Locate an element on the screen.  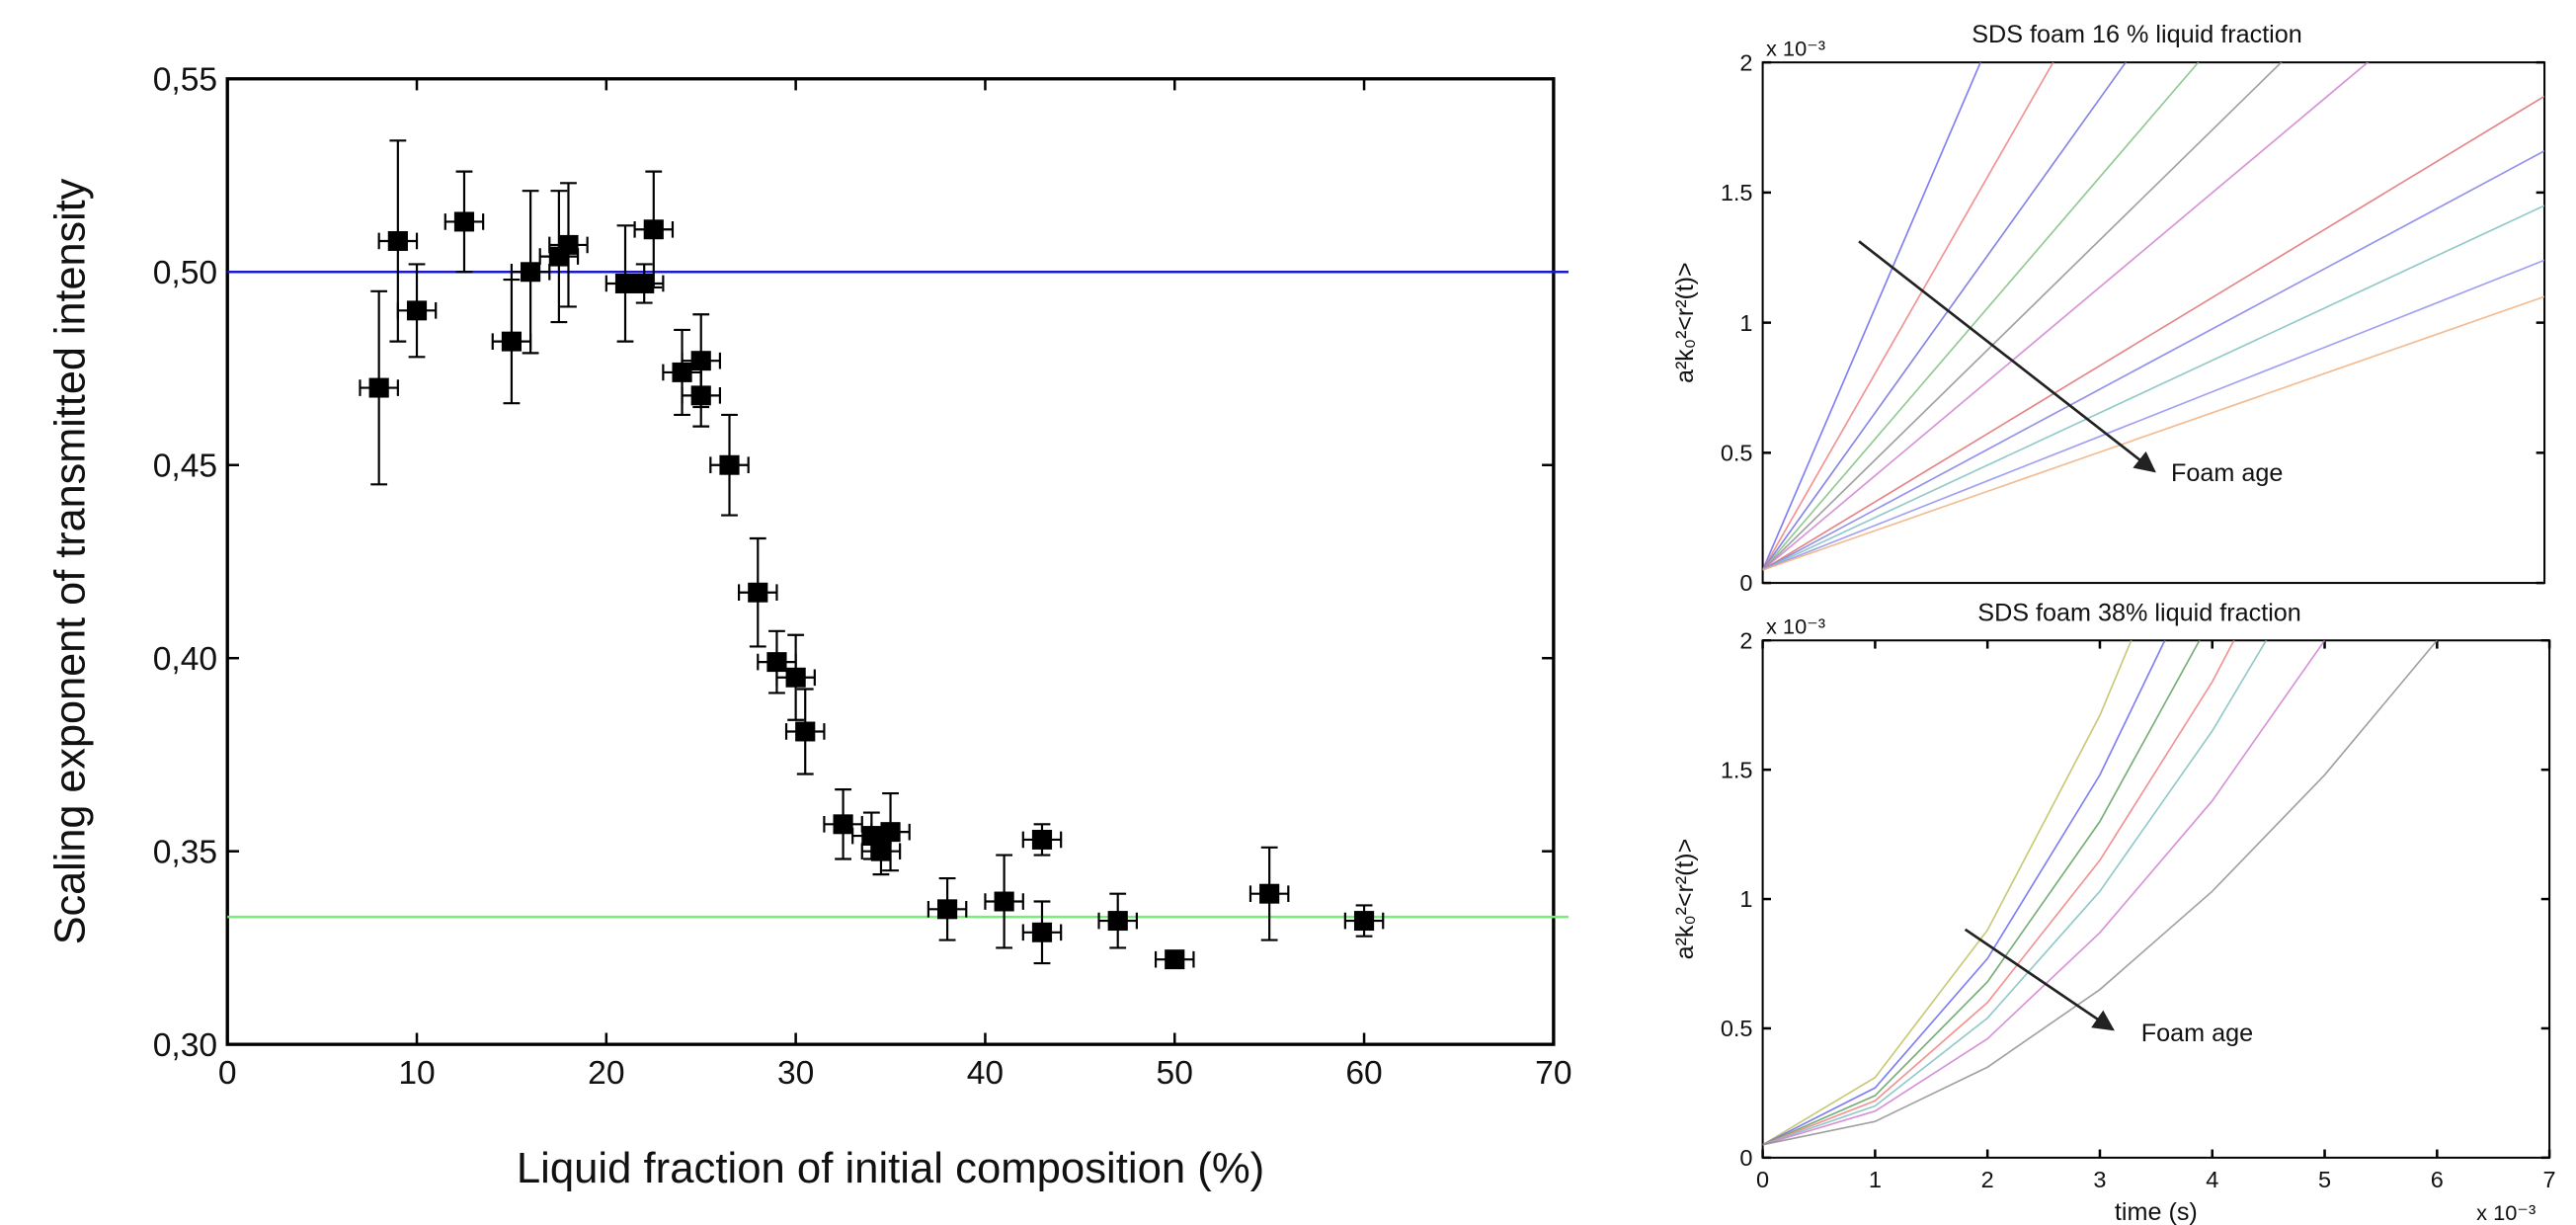
x-tick-label: 7 is located at coordinates (2549, 1179).